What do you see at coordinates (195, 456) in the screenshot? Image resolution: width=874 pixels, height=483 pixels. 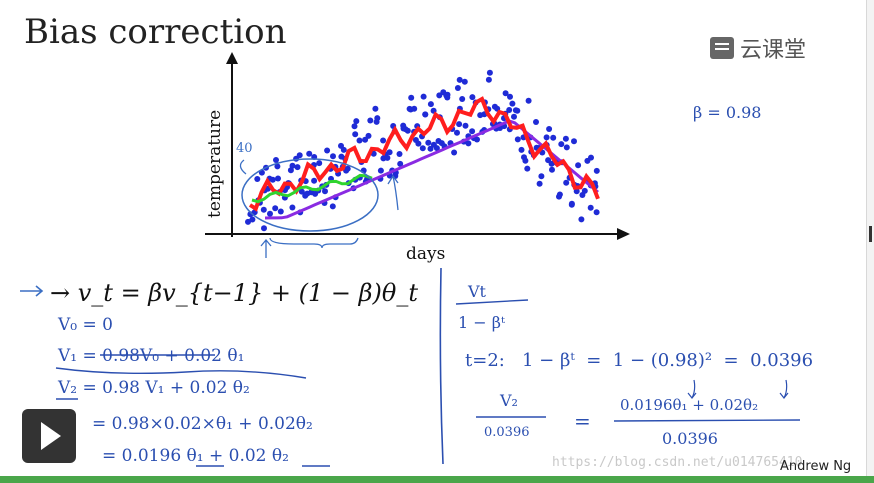 I see `derivation-line-5: = 0.0196 θ₁ + 0.02 θ₂` at bounding box center [195, 456].